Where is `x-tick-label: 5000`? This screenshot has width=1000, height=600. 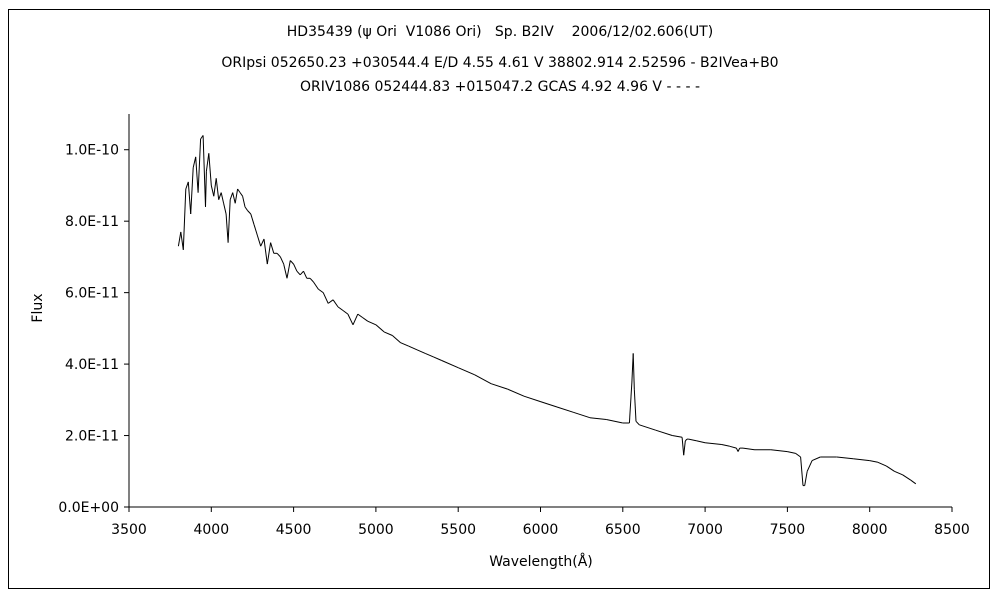
x-tick-label: 5000 is located at coordinates (376, 530).